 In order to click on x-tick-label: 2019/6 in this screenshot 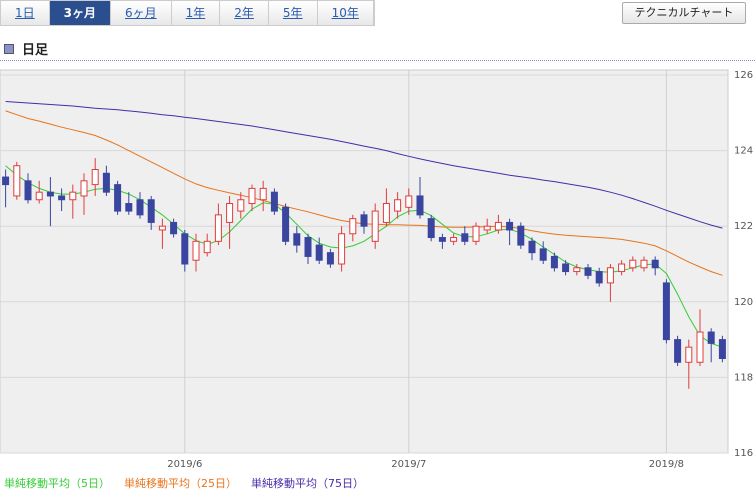, I will do `click(184, 464)`.